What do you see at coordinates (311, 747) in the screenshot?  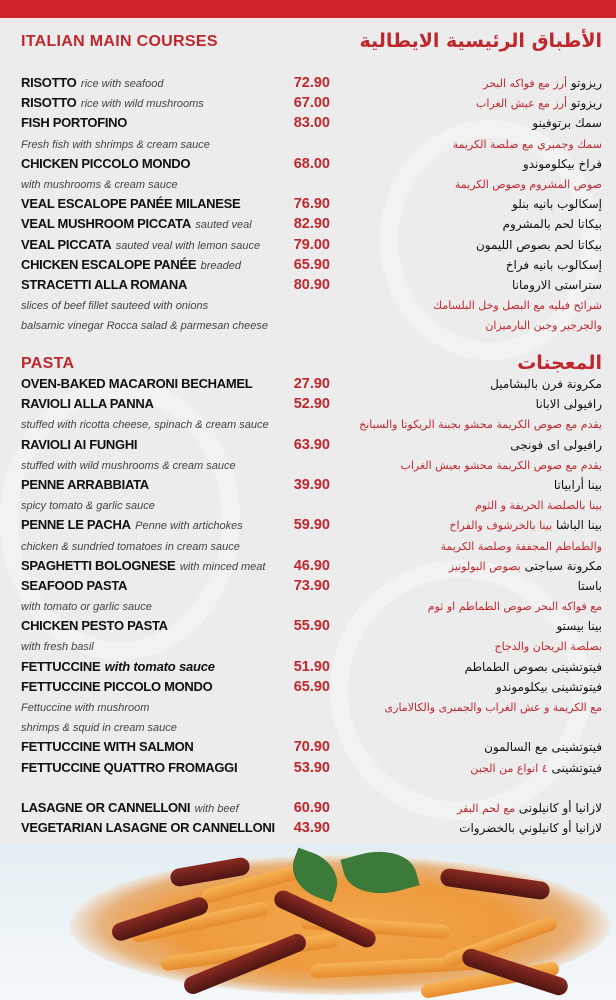 I see `item-price: 70.90` at bounding box center [311, 747].